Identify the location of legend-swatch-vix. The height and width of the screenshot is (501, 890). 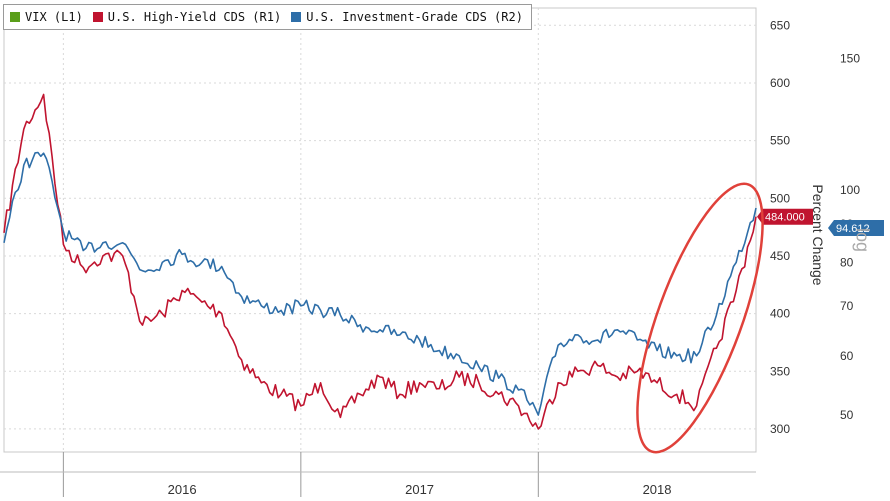
(15, 17).